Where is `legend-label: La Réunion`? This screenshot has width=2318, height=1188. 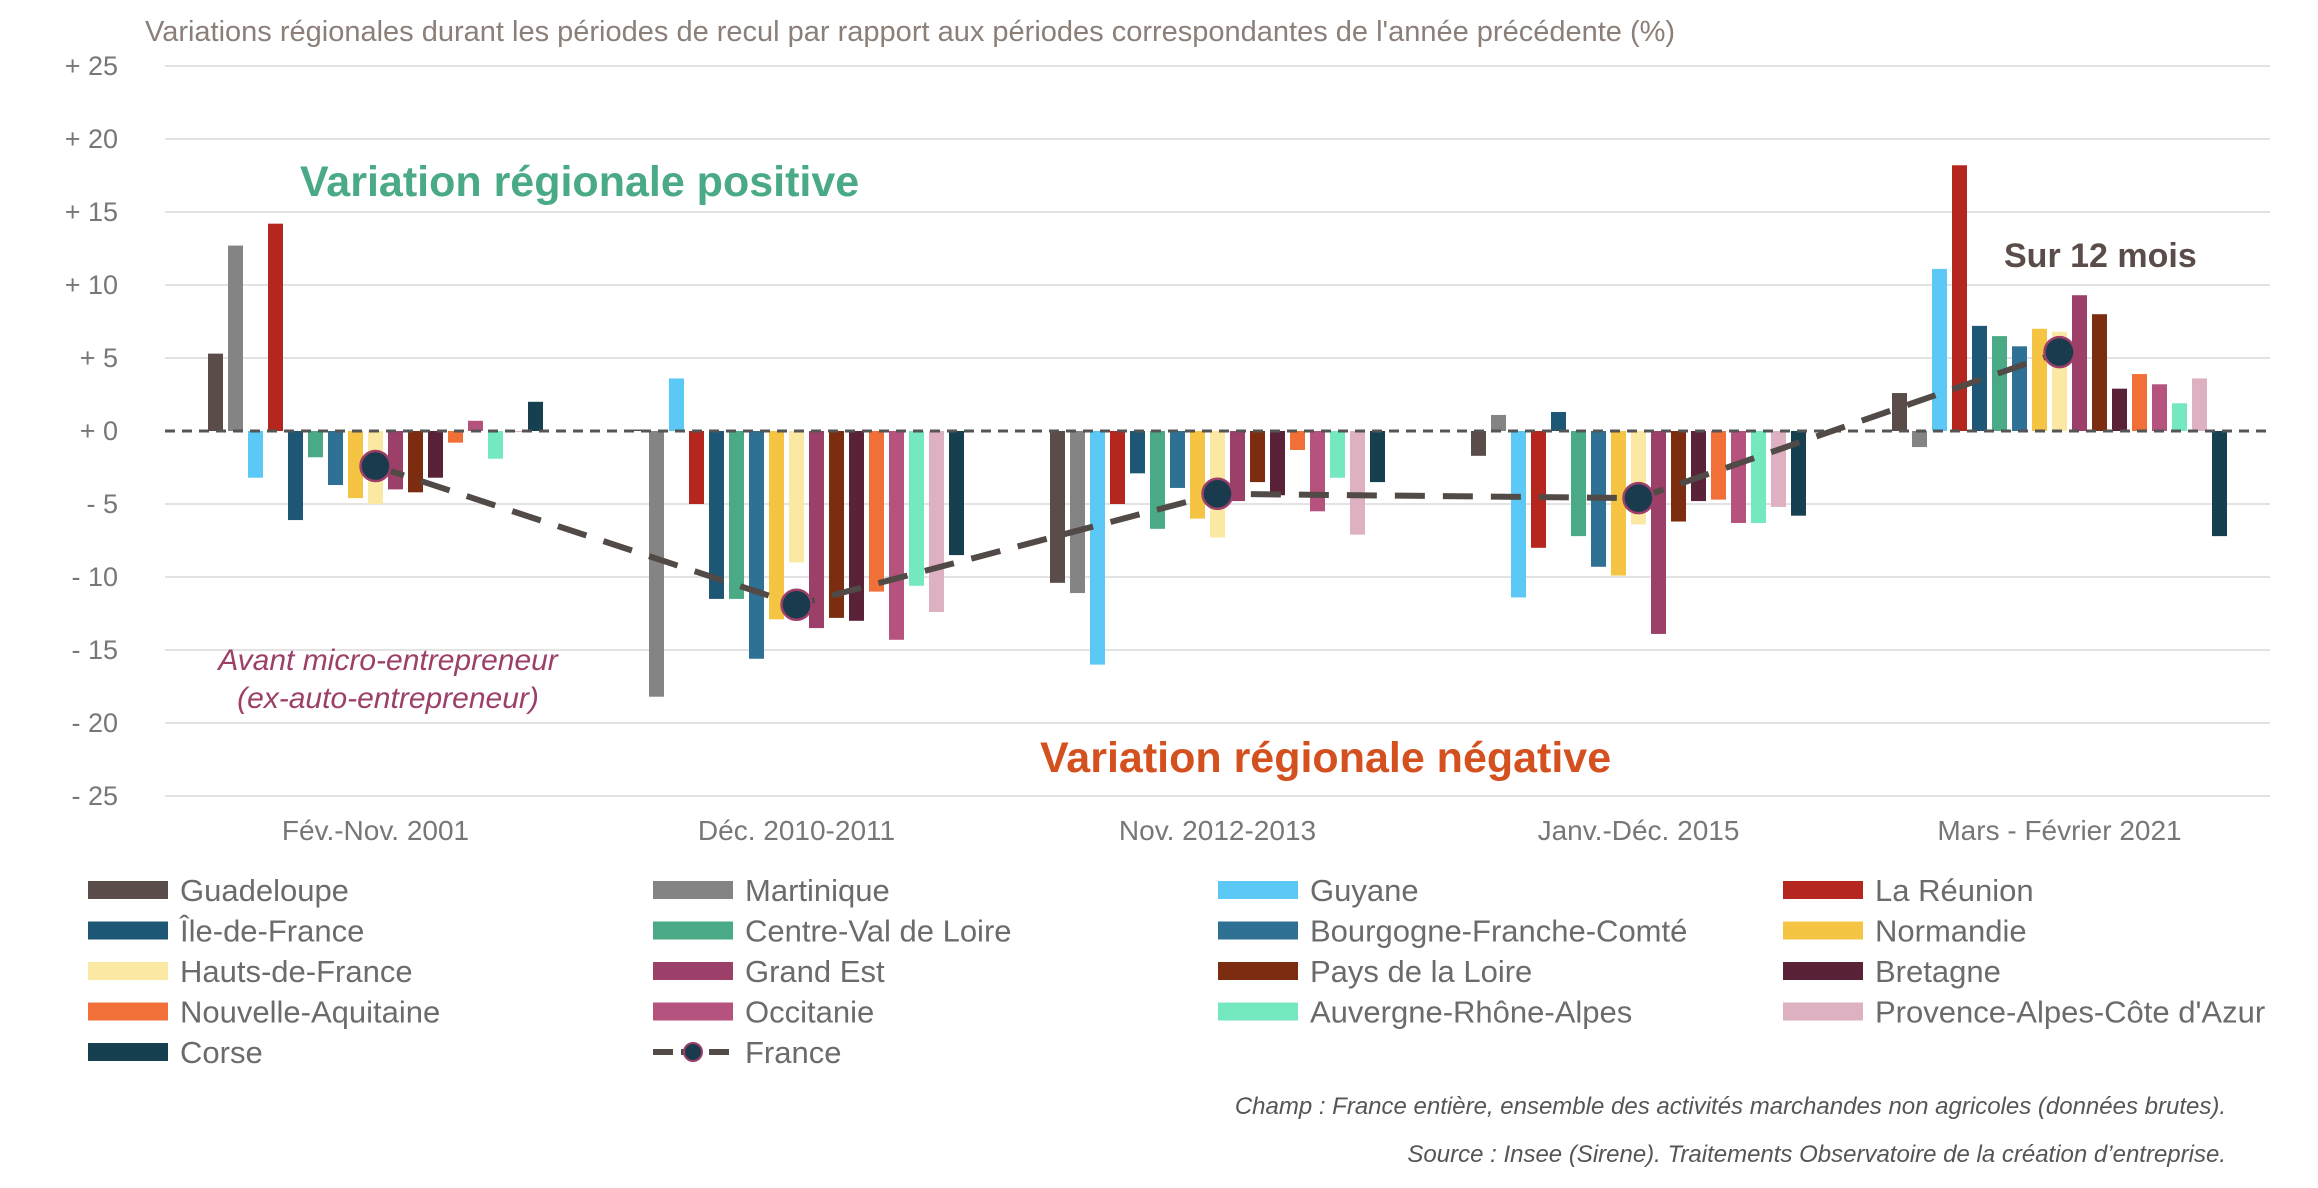 legend-label: La Réunion is located at coordinates (1954, 890).